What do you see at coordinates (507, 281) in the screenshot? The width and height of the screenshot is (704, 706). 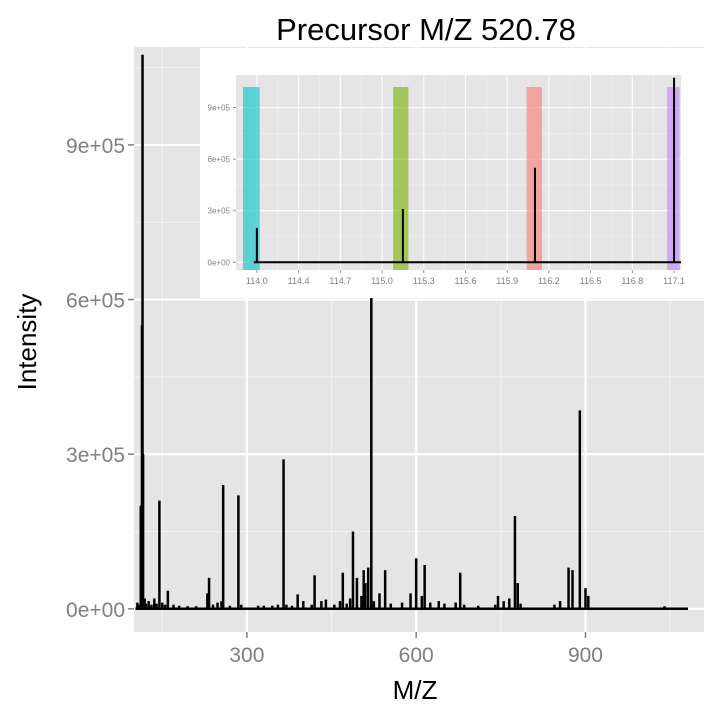 I see `x-tick-label: 115.9` at bounding box center [507, 281].